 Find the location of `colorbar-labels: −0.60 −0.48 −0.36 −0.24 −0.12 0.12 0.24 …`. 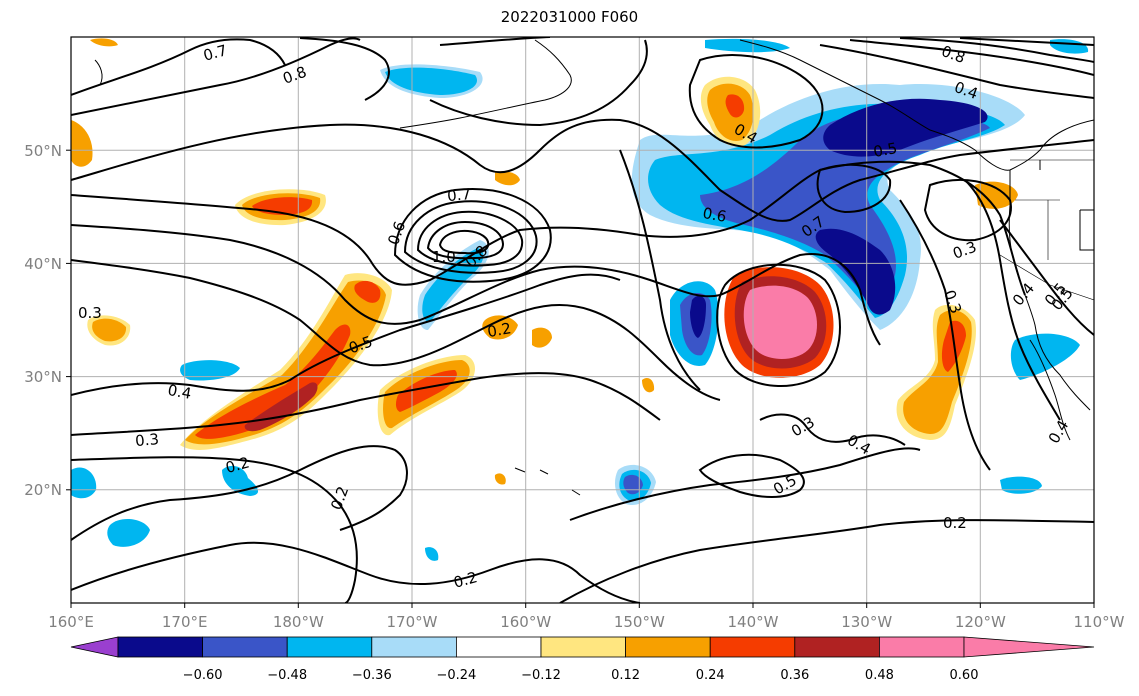

colorbar-labels: −0.60 −0.48 −0.36 −0.24 −0.12 0.12 0.24 … is located at coordinates (581, 675).